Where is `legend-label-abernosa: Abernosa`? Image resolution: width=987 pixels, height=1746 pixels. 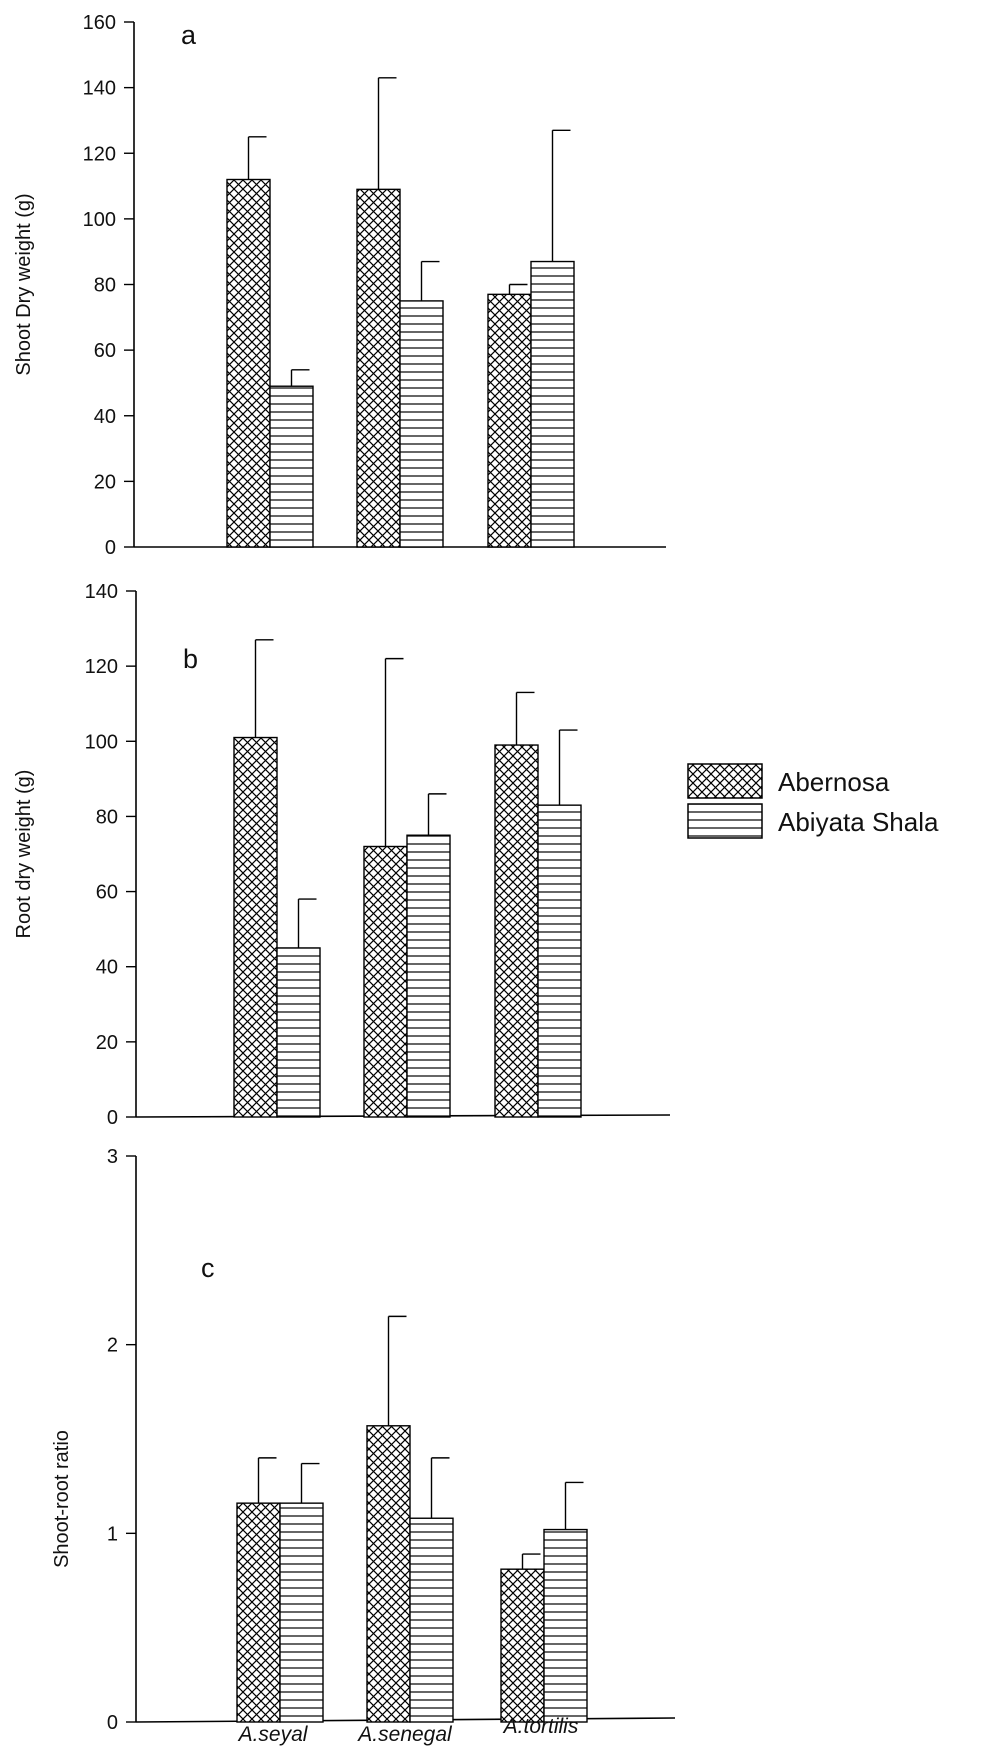 legend-label-abernosa: Abernosa is located at coordinates (834, 782).